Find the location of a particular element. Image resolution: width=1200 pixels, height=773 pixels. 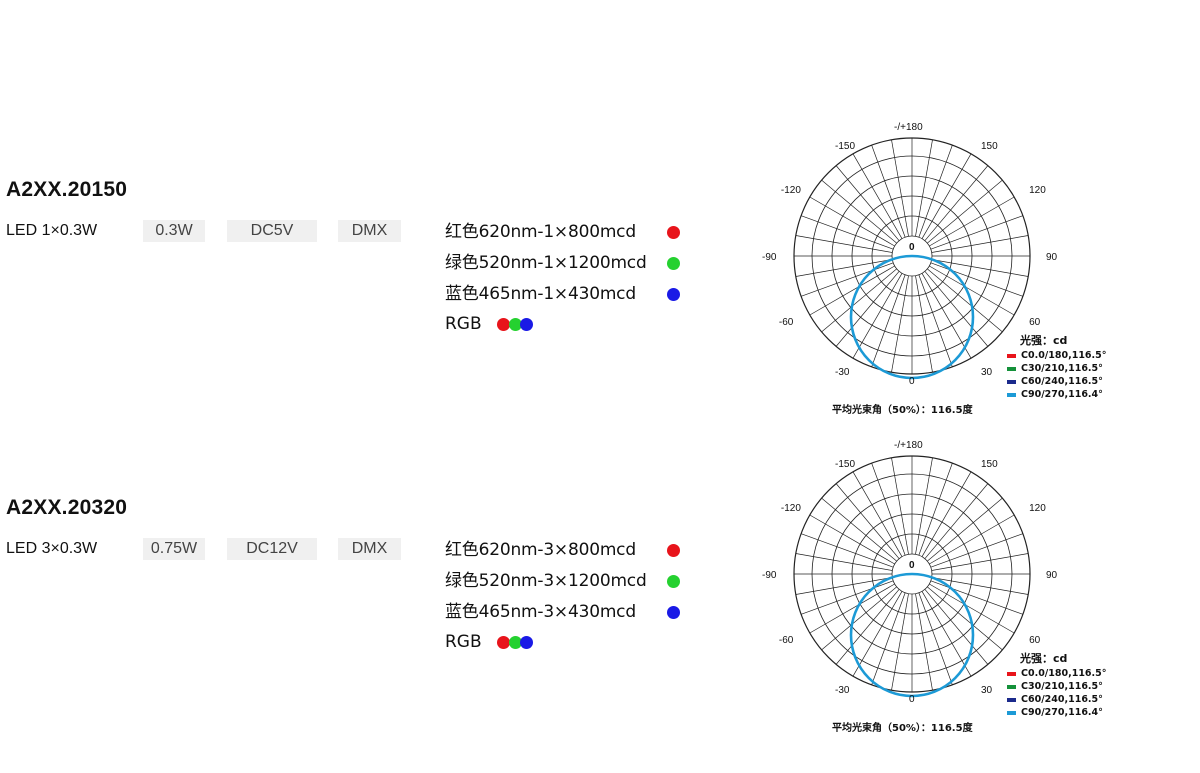

product-model: A2XX.20150 is located at coordinates (67, 189).